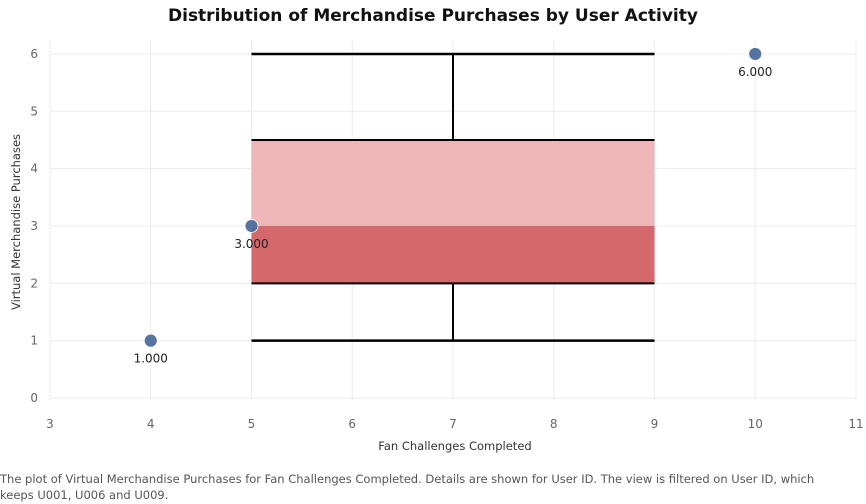 The image size is (866, 504). I want to click on y-axis-ticks: 0 1 2 3 4 5 6, so click(34, 226).